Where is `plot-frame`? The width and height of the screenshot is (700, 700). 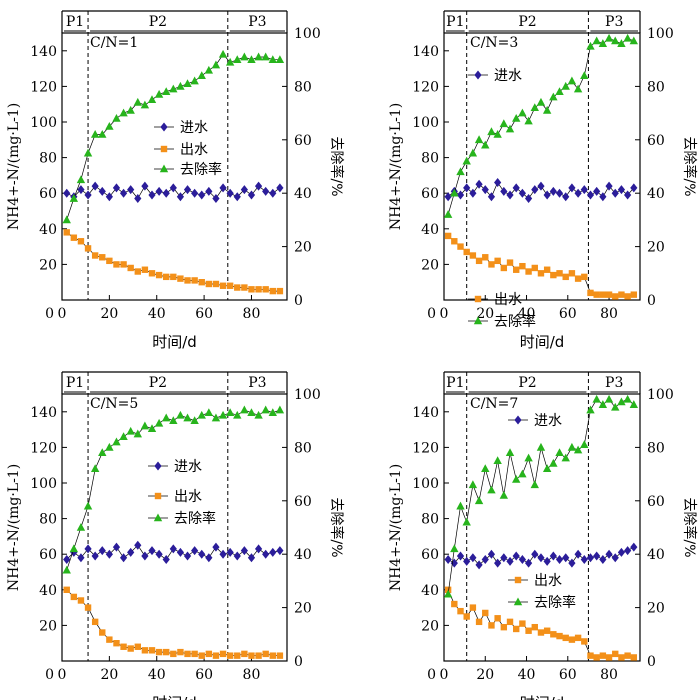 plot-frame is located at coordinates (174, 527).